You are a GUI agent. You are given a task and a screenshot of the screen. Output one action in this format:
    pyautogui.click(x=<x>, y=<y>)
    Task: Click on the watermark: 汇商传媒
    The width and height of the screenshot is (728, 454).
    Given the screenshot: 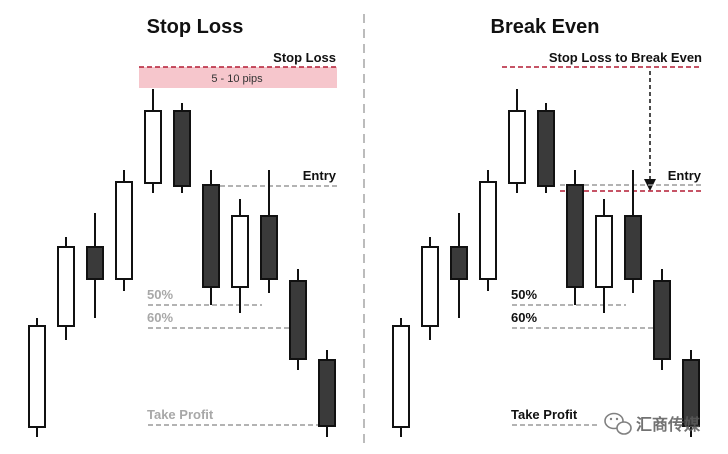 What is the action you would take?
    pyautogui.click(x=652, y=423)
    